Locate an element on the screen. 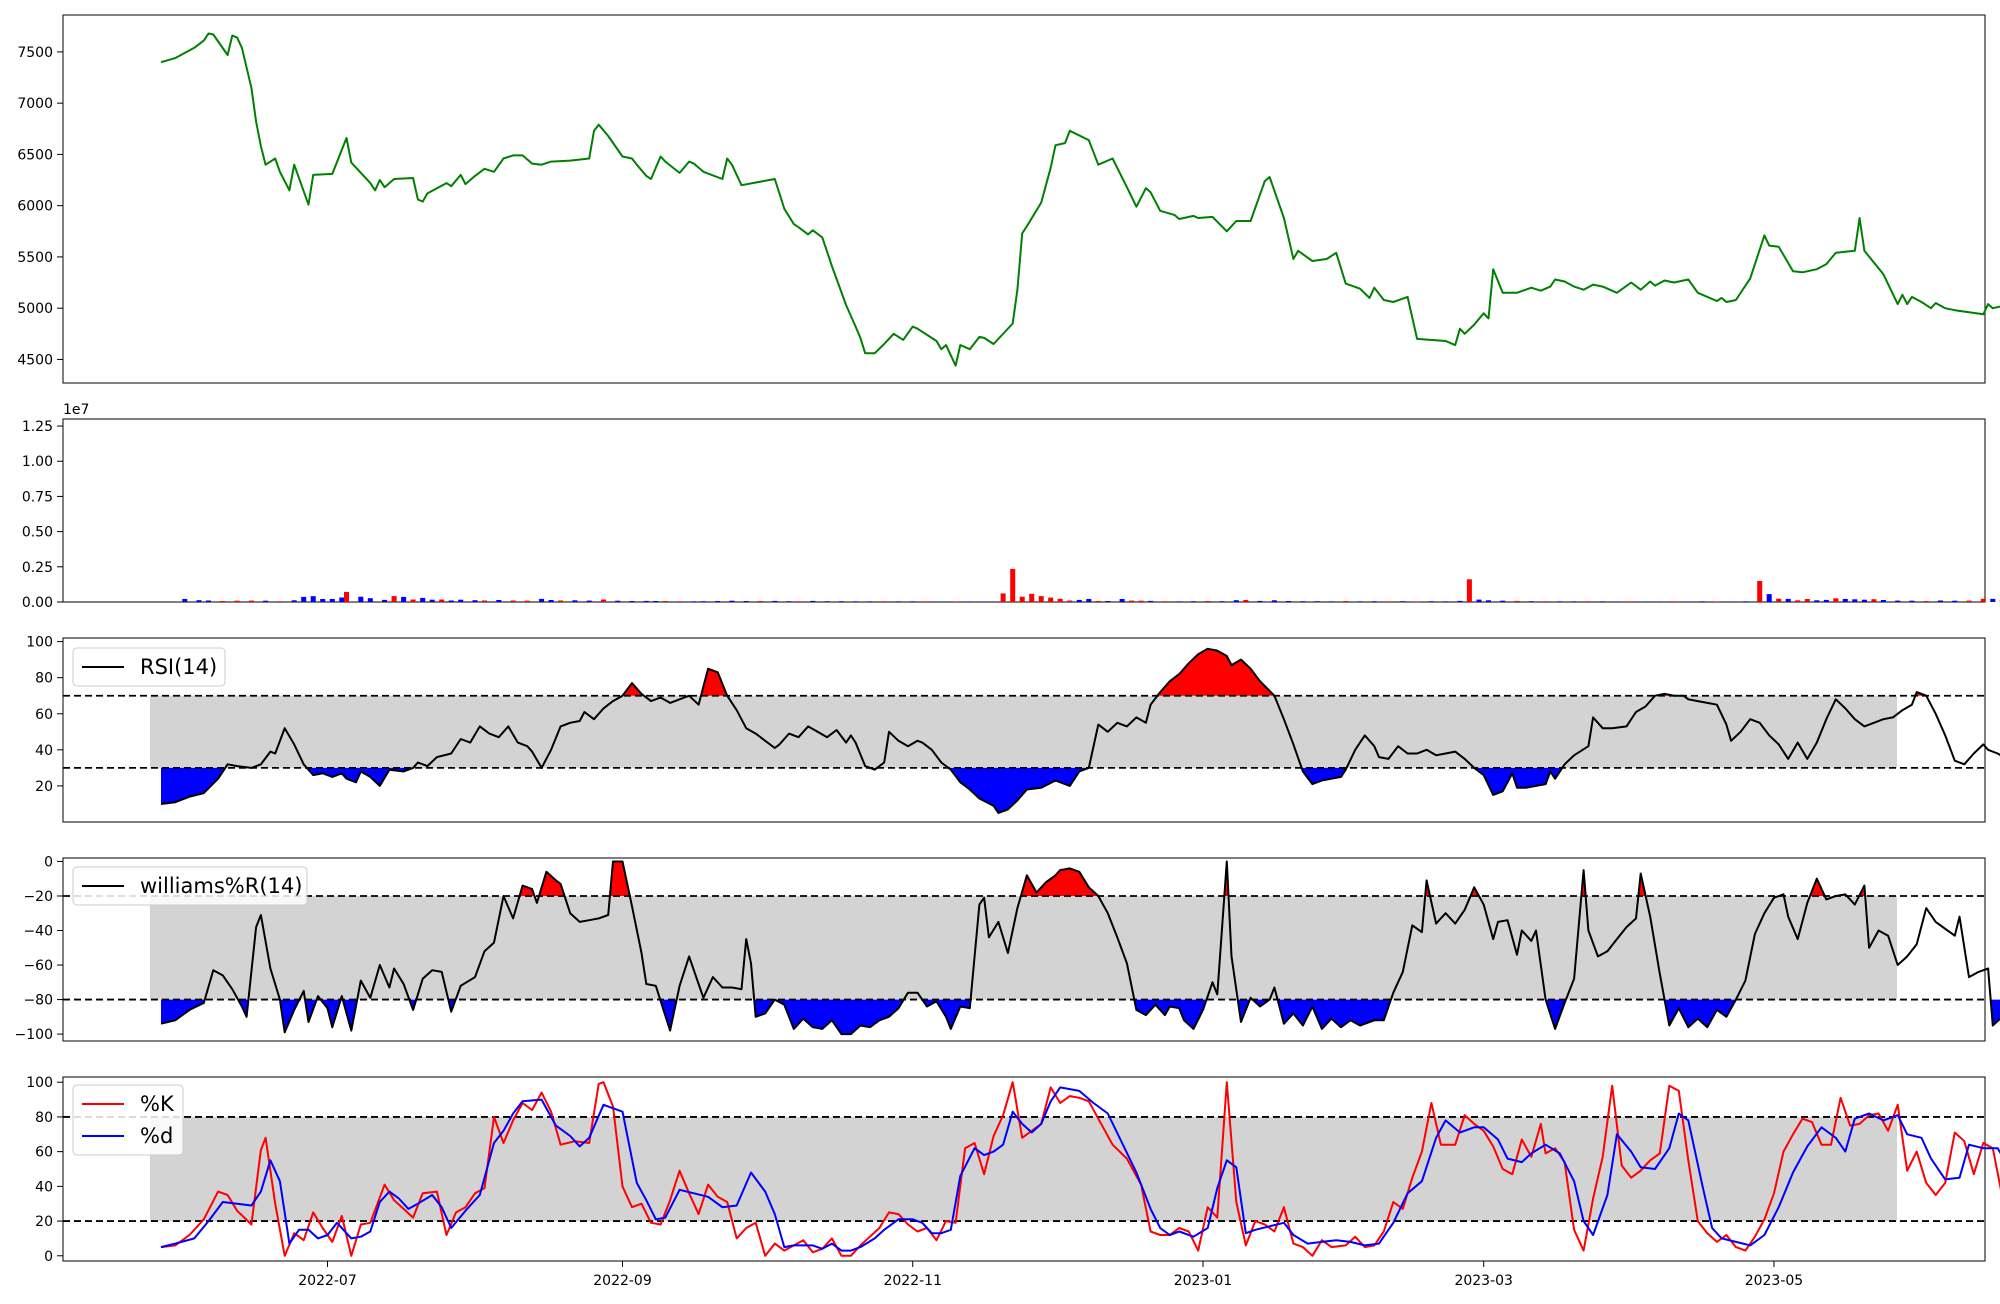  x-tick-label: 2023-03 is located at coordinates (1483, 1281).